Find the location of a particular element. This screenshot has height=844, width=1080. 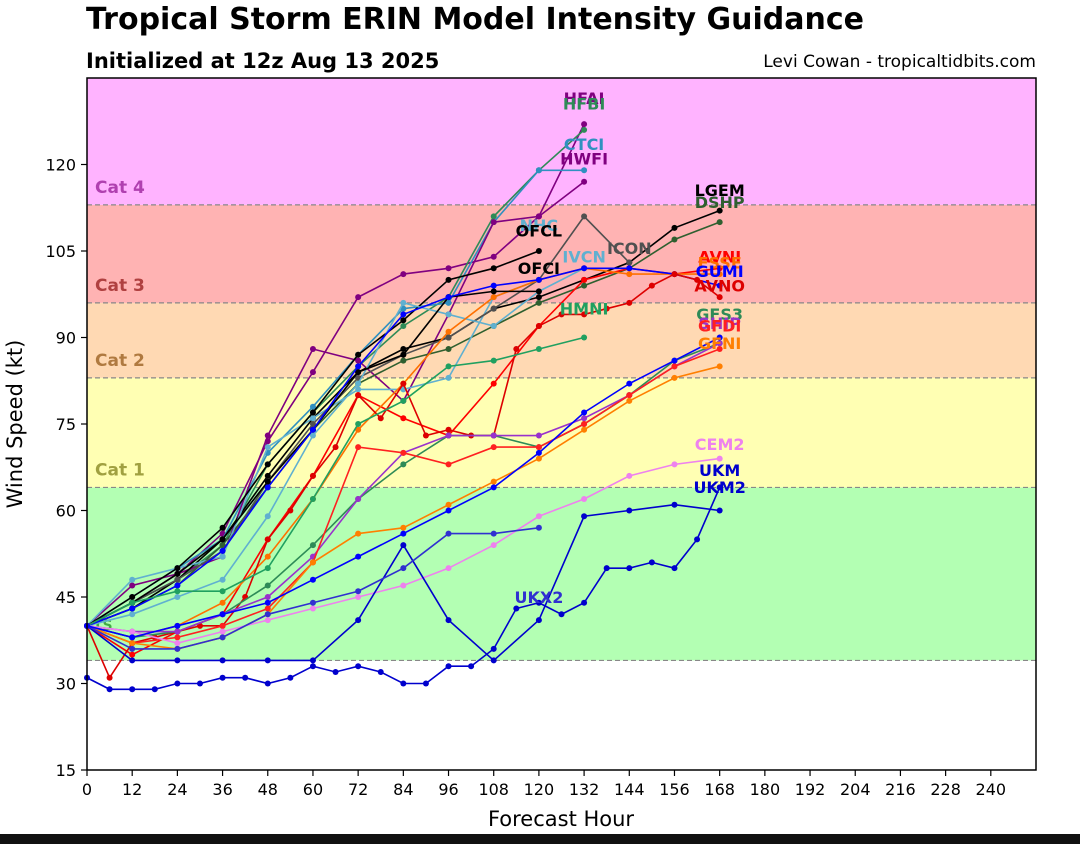

x-axis-label: Forecast Hour is located at coordinates (561, 819).